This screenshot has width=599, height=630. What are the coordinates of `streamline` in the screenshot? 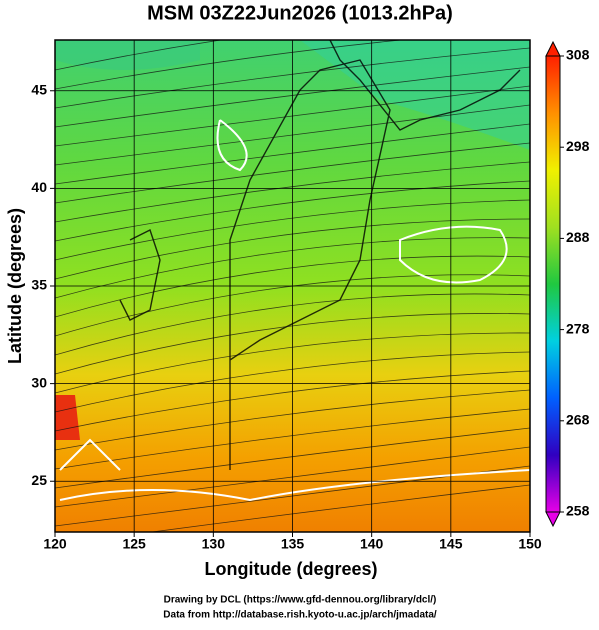 It's located at (139, 55).